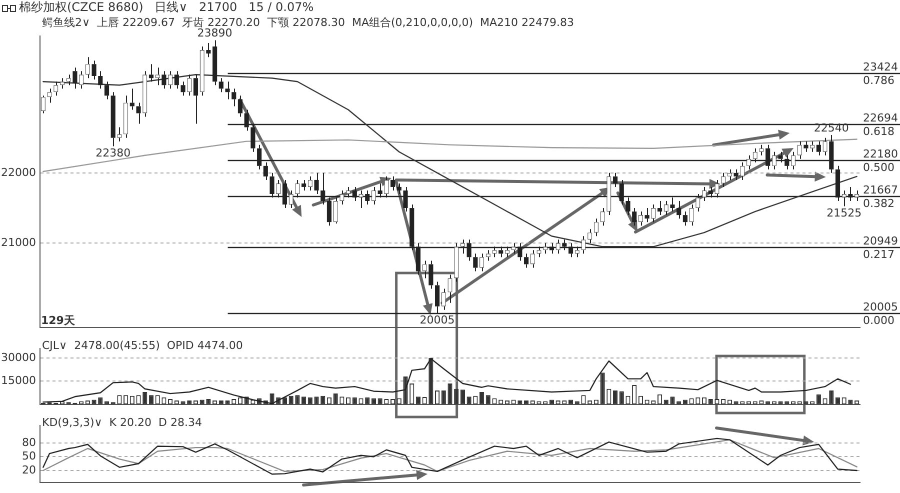  What do you see at coordinates (29, 442) in the screenshot?
I see `y-tick-label: 80` at bounding box center [29, 442].